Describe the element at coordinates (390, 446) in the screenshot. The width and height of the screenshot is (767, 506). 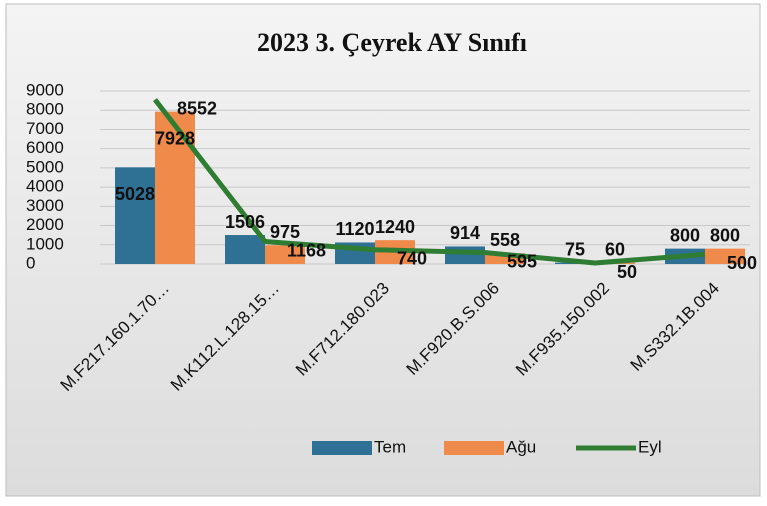
I see `legend-label: Tem` at that location.